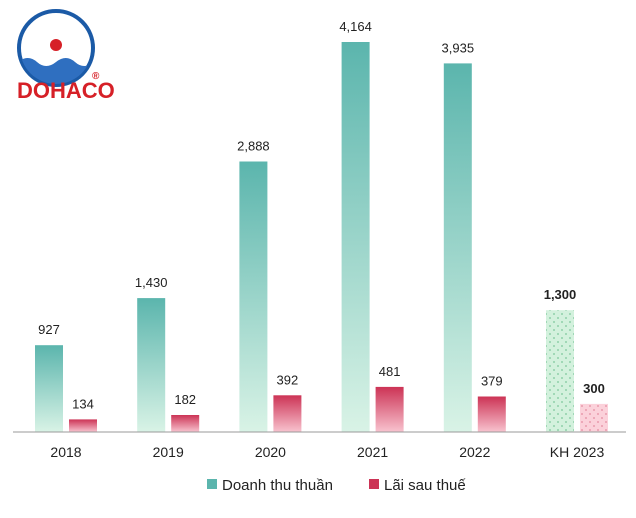 This screenshot has height=518, width=636. What do you see at coordinates (560, 371) in the screenshot?
I see `bar-revenue-kh-2023` at bounding box center [560, 371].